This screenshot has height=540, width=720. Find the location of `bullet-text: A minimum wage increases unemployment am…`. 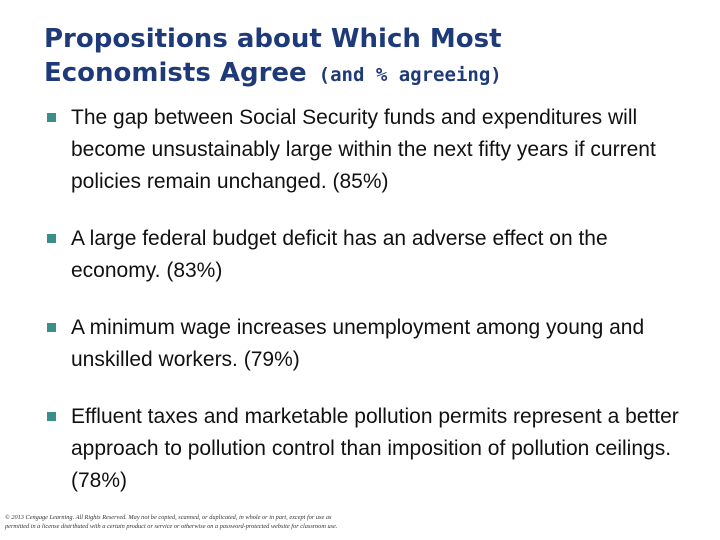

bullet-text: A minimum wage increases unemployment am… is located at coordinates (358, 343).